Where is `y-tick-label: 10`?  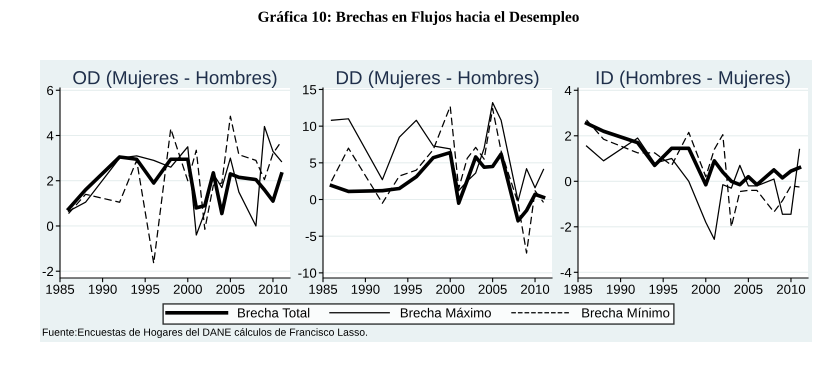
y-tick-label: 10 is located at coordinates (309, 127).